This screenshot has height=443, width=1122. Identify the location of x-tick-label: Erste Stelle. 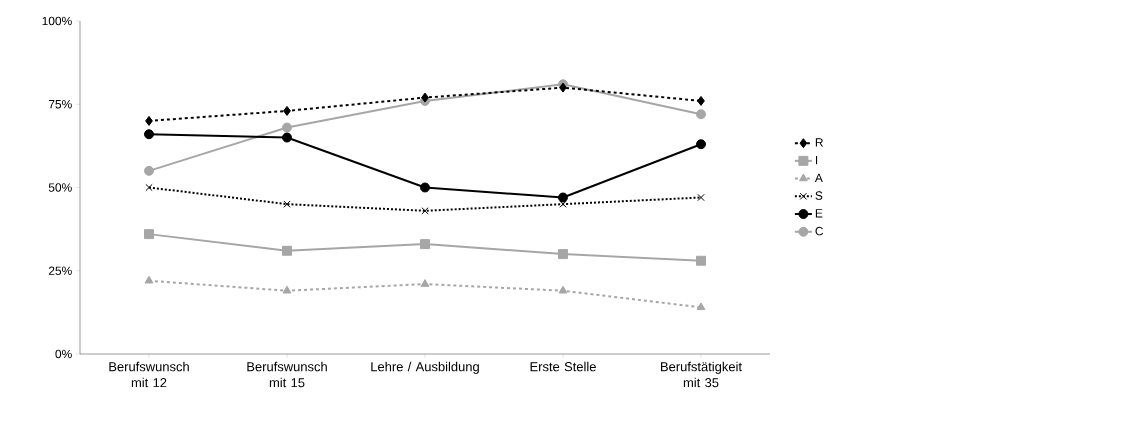
(563, 366).